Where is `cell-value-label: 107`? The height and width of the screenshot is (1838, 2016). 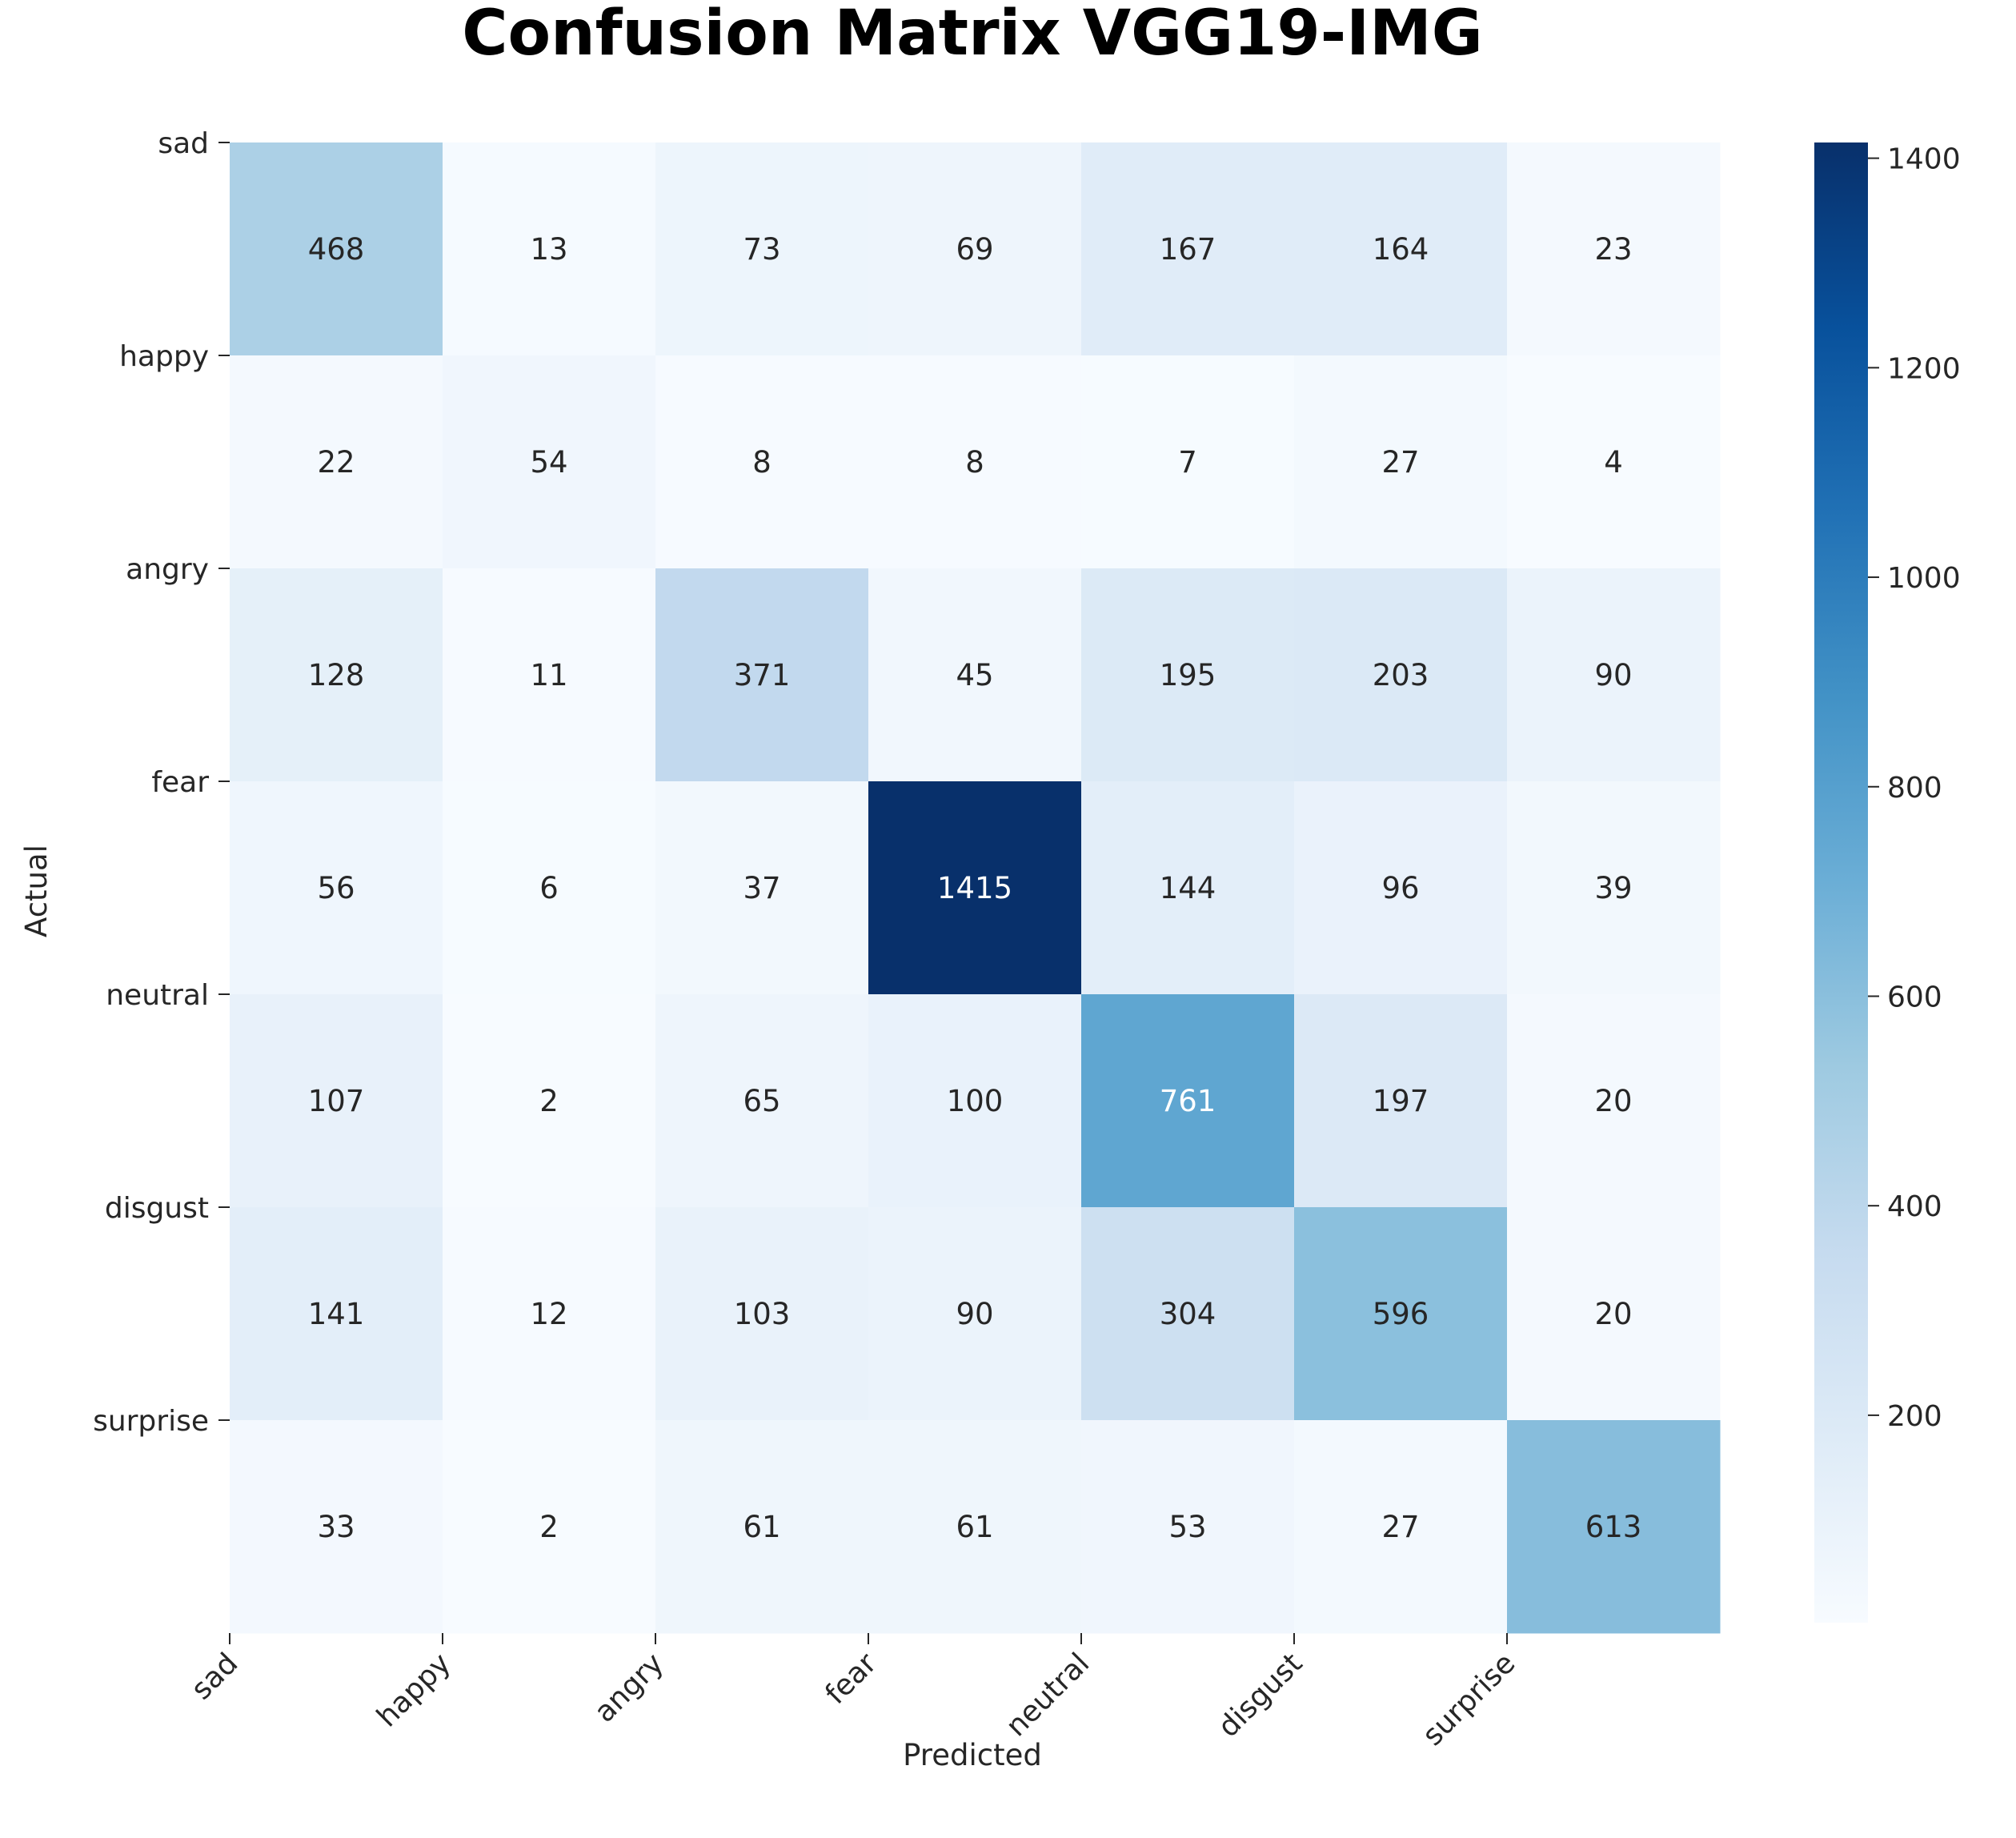
cell-value-label: 107 is located at coordinates (336, 1101).